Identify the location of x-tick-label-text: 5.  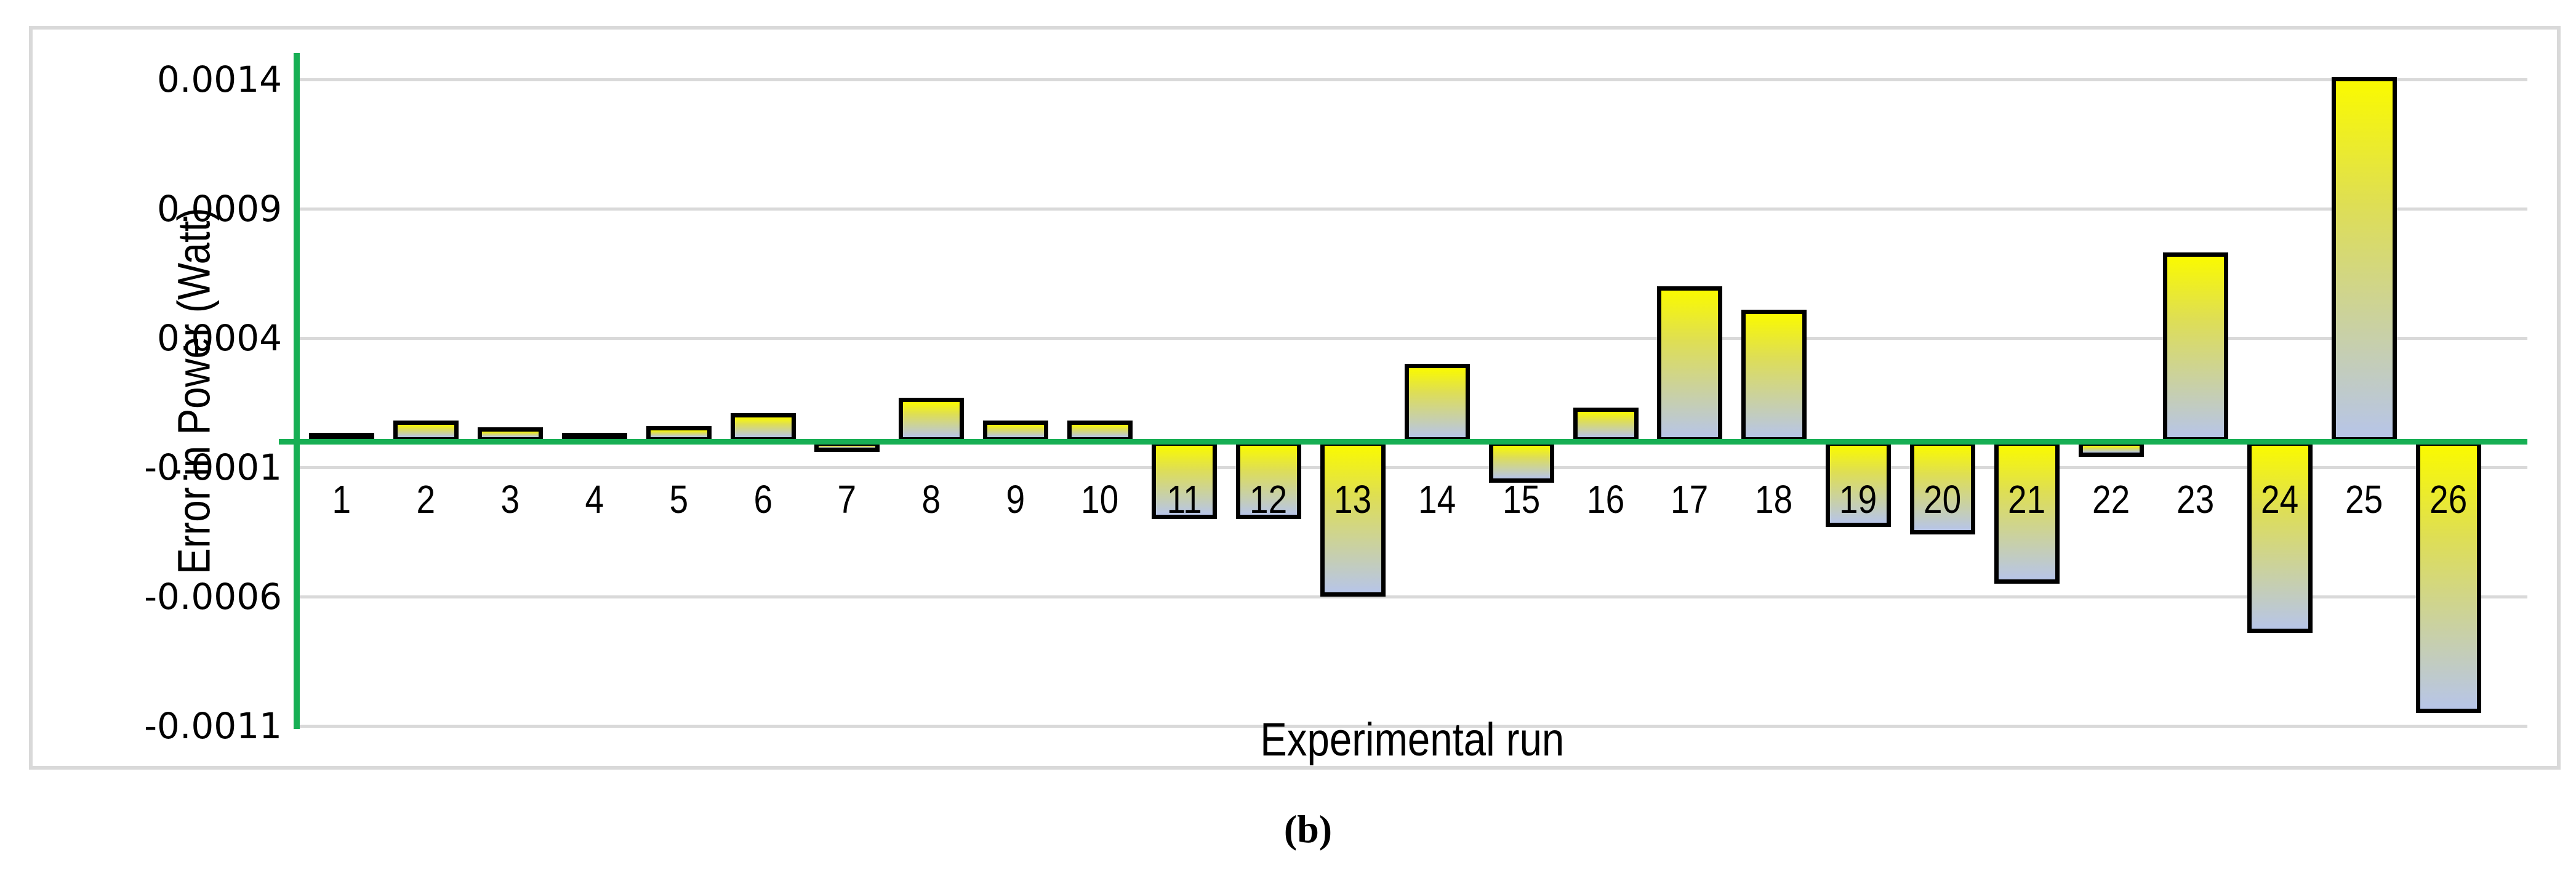
(679, 499).